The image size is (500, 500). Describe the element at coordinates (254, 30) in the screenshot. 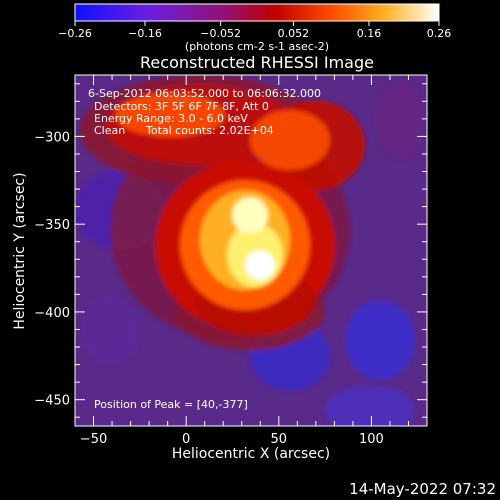

I see `colorbar-ticks: −0.26 −0.16 −0.052 0.052 0.16 0.26` at that location.